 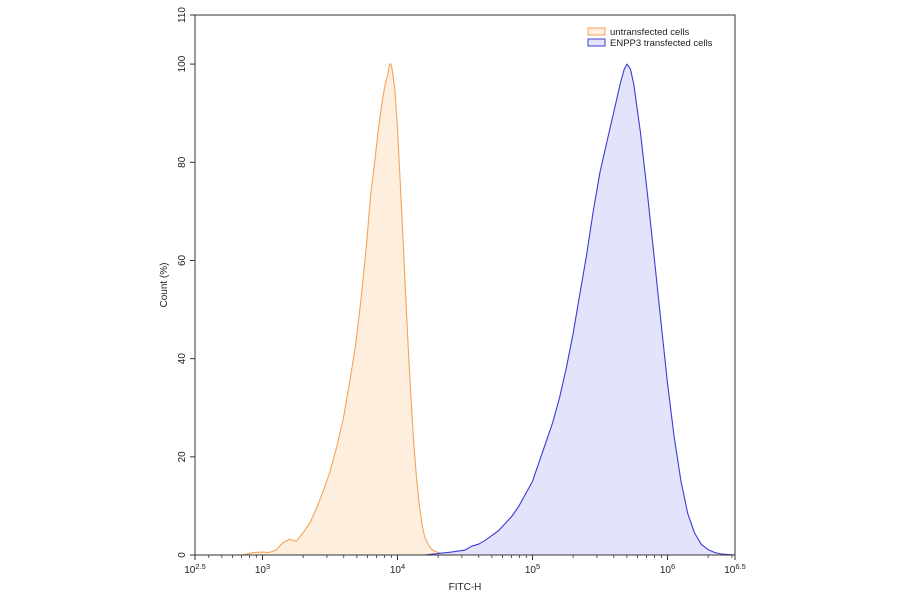 I want to click on y-tick-label: 20, so click(x=182, y=457).